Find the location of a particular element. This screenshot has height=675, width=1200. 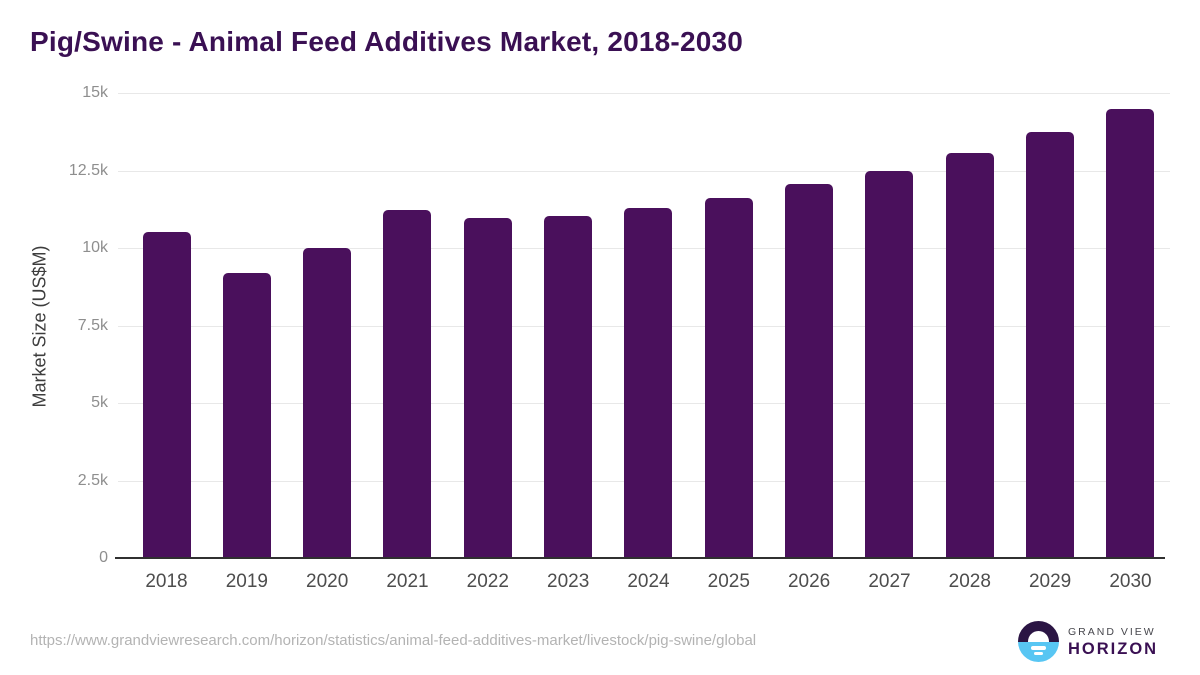

y-tick-10k: 10k is located at coordinates (95, 247).